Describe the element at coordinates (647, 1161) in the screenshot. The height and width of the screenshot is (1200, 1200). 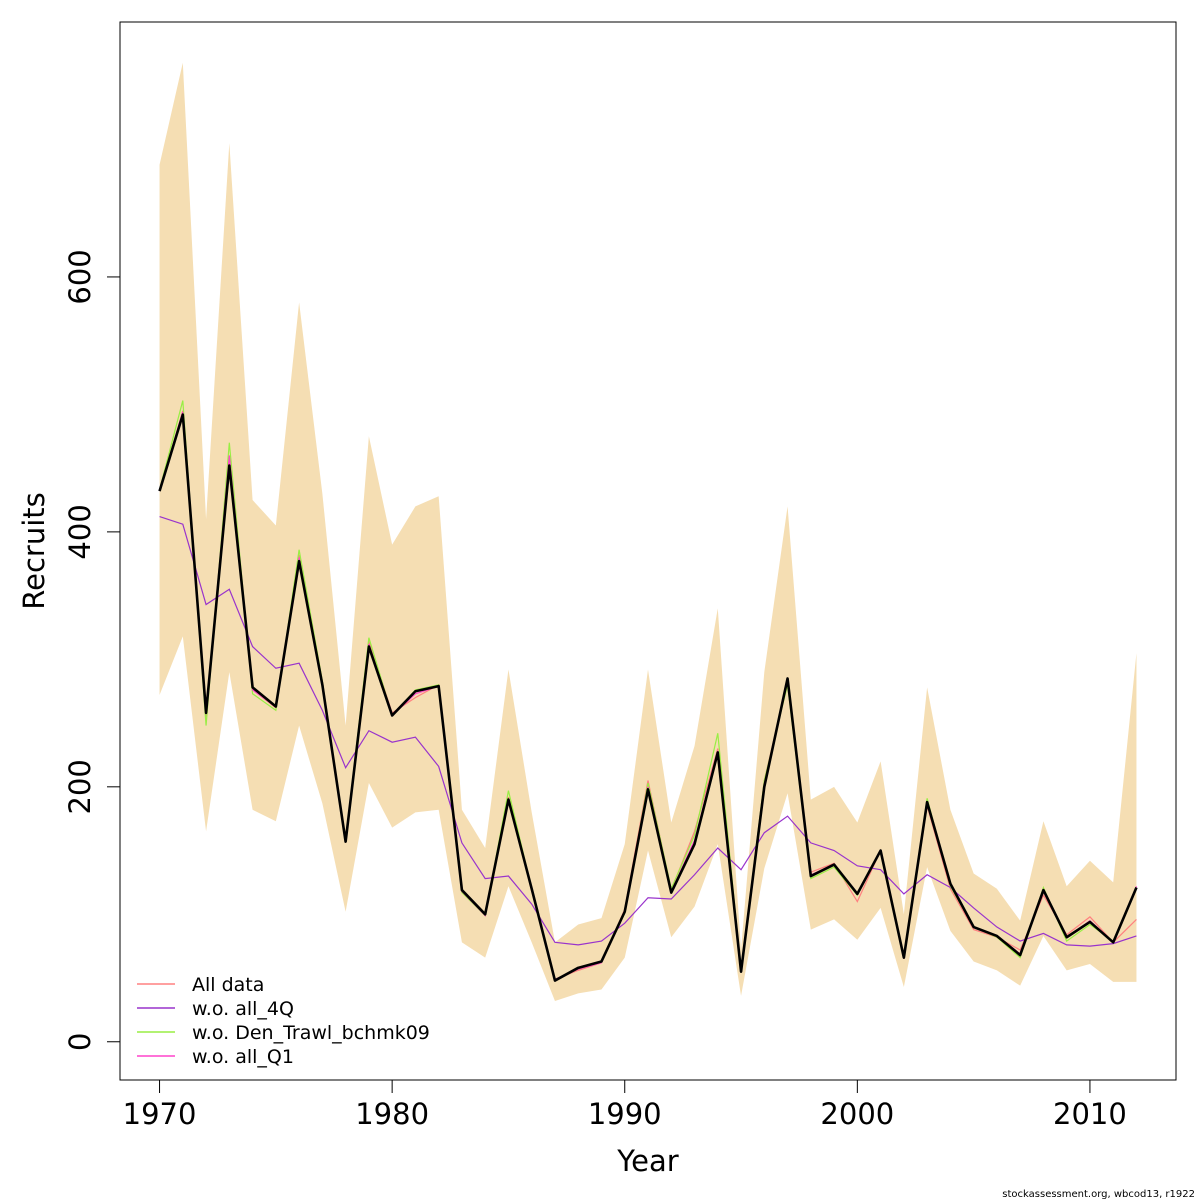
I see `x-axis-label: Year` at that location.